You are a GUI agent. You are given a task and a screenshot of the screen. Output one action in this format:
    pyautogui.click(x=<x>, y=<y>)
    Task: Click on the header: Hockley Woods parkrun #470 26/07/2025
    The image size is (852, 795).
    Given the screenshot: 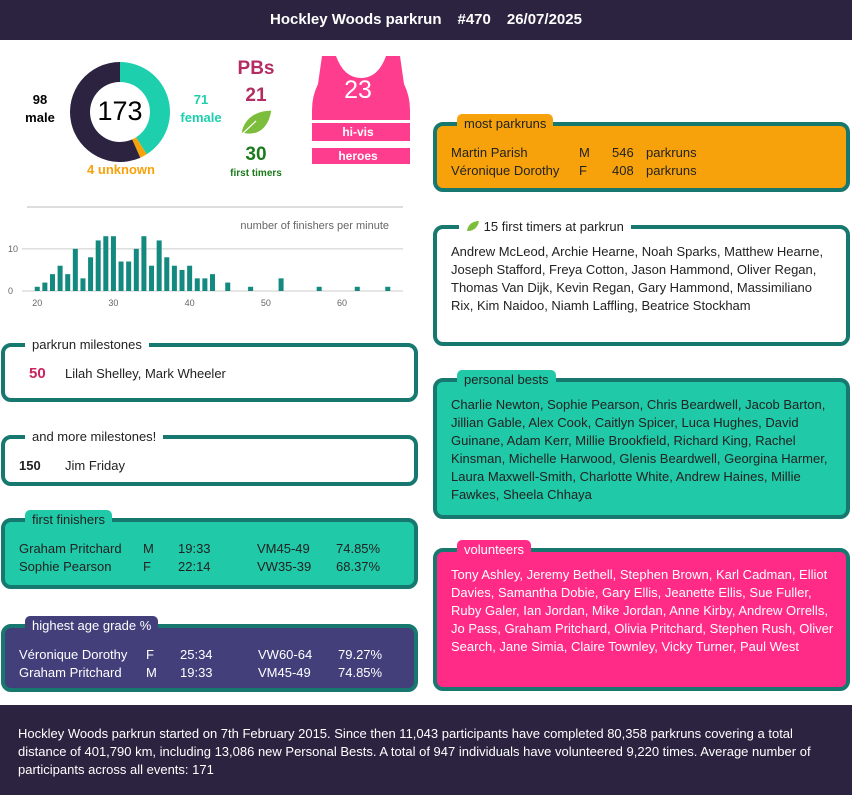 What is the action you would take?
    pyautogui.click(x=426, y=20)
    